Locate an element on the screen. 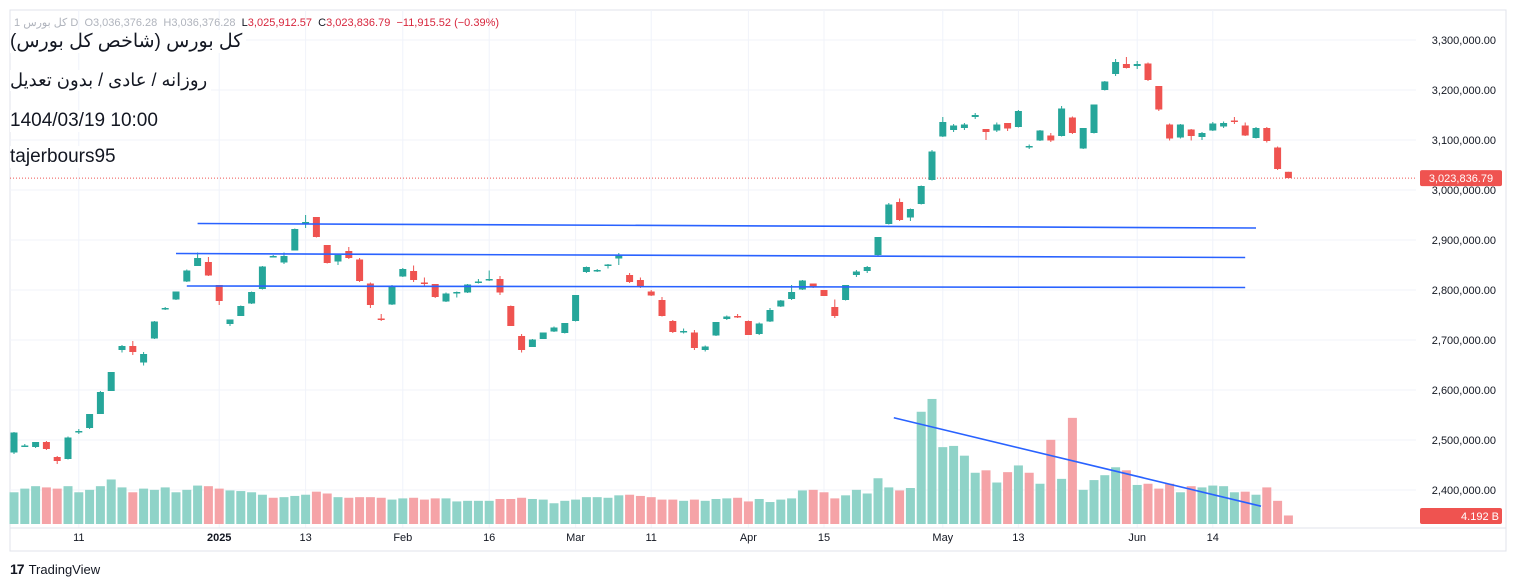 This screenshot has height=587, width=1516. time-tick-label: 15 is located at coordinates (824, 538).